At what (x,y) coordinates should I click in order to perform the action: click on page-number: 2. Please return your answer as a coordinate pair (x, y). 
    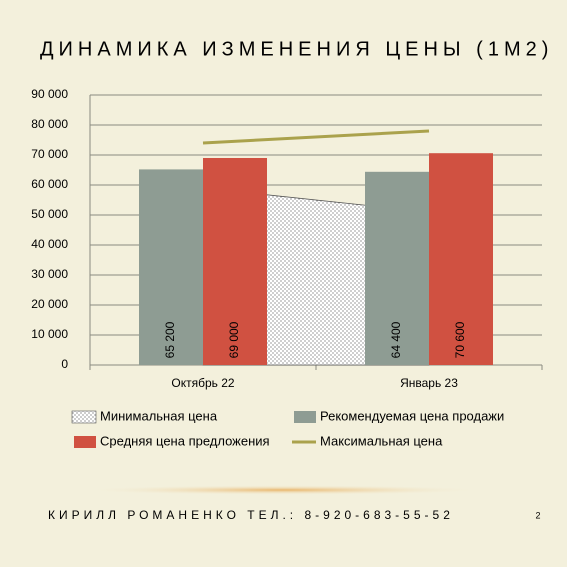
    Looking at the image, I should click on (537, 515).